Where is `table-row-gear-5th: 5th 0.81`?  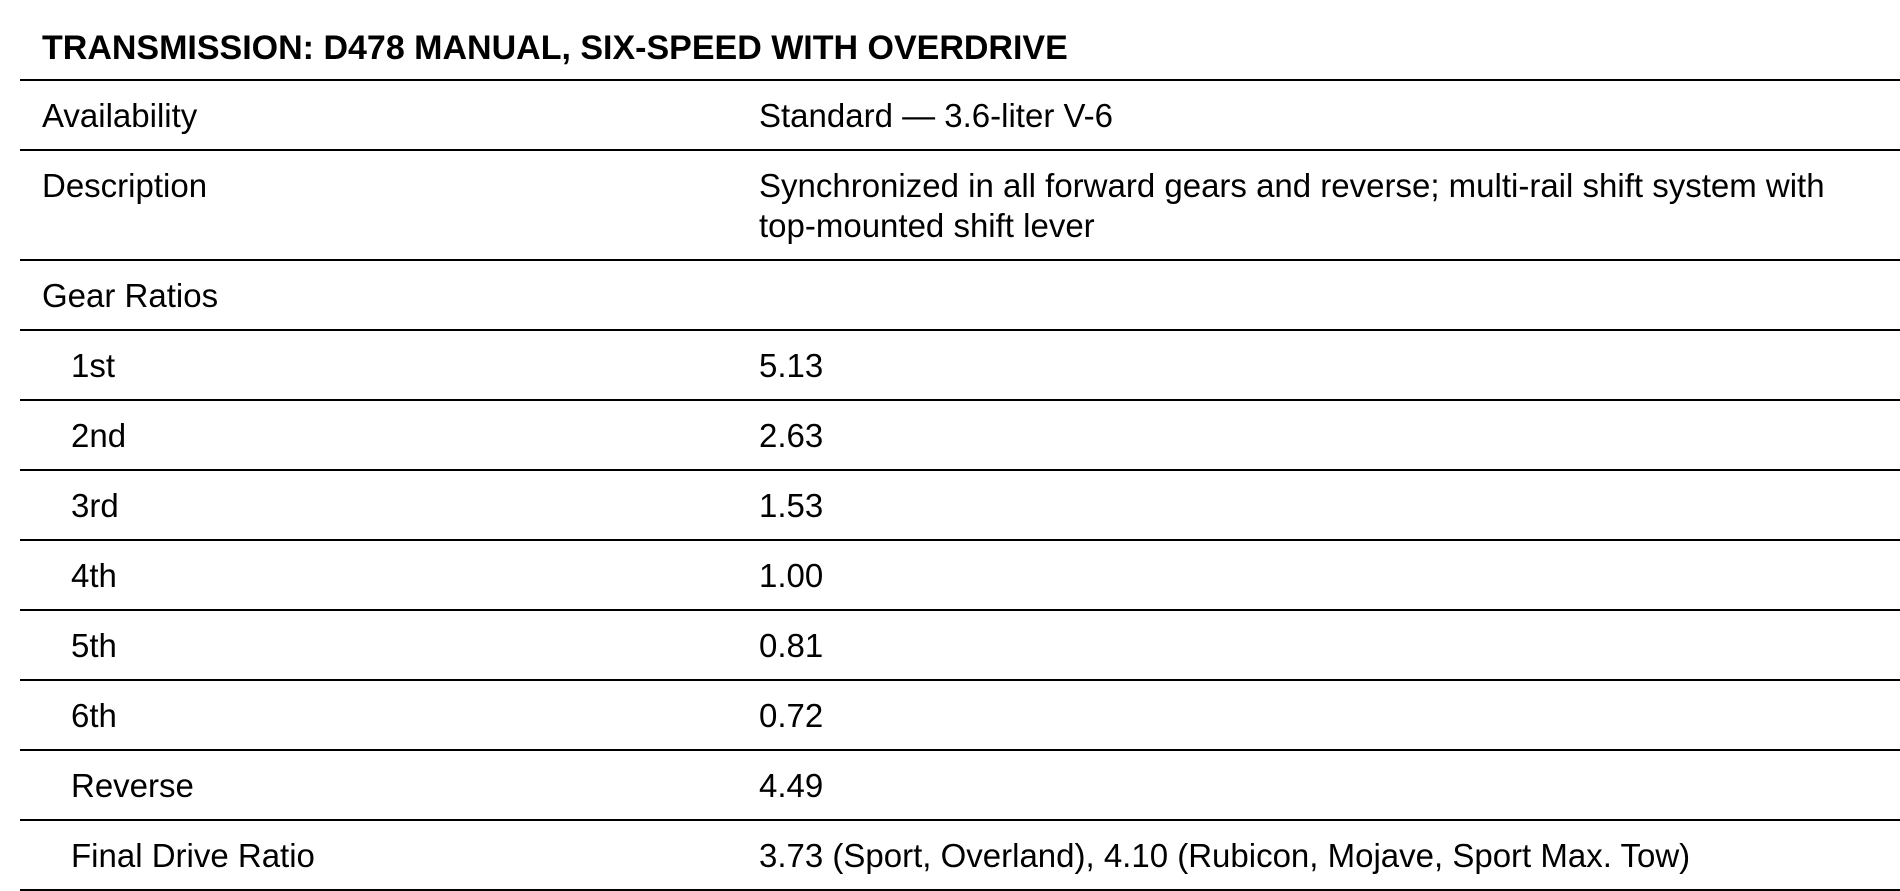
table-row-gear-5th: 5th 0.81 is located at coordinates (960, 644).